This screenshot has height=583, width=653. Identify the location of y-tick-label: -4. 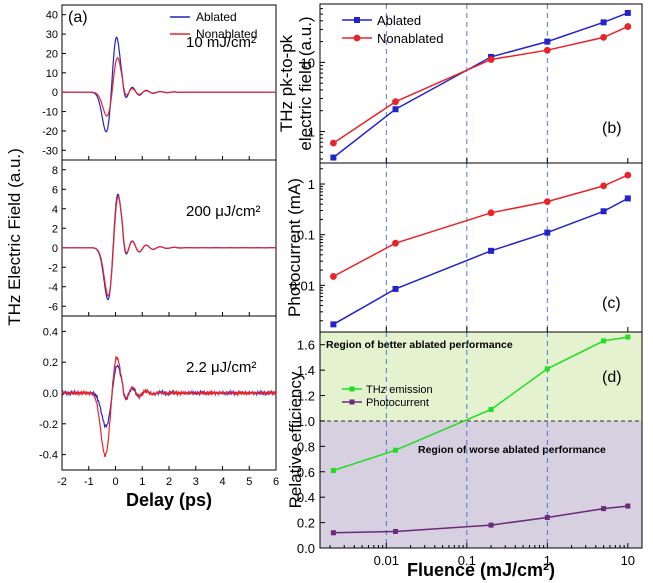
(53, 288).